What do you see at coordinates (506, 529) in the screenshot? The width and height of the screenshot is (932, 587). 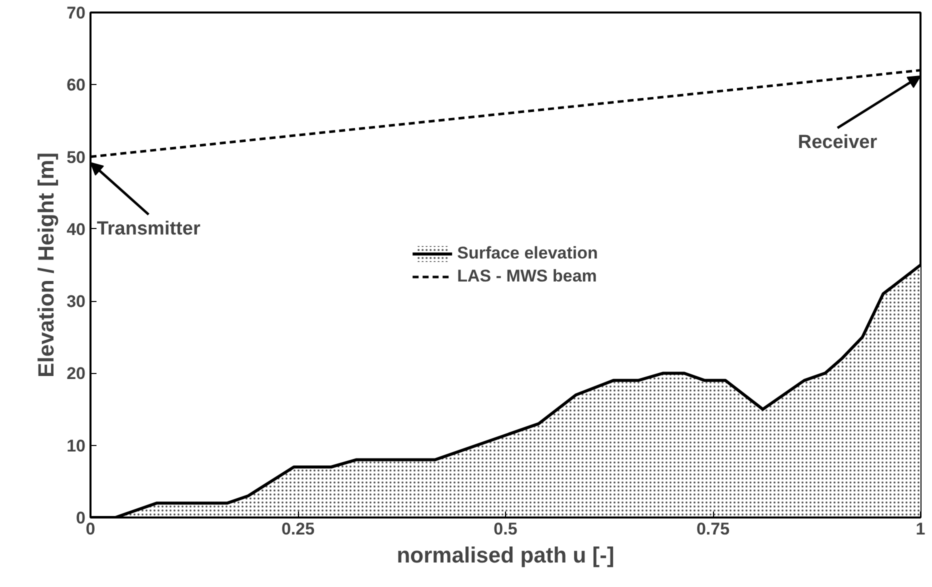 I see `x-tick-label: 0.5` at bounding box center [506, 529].